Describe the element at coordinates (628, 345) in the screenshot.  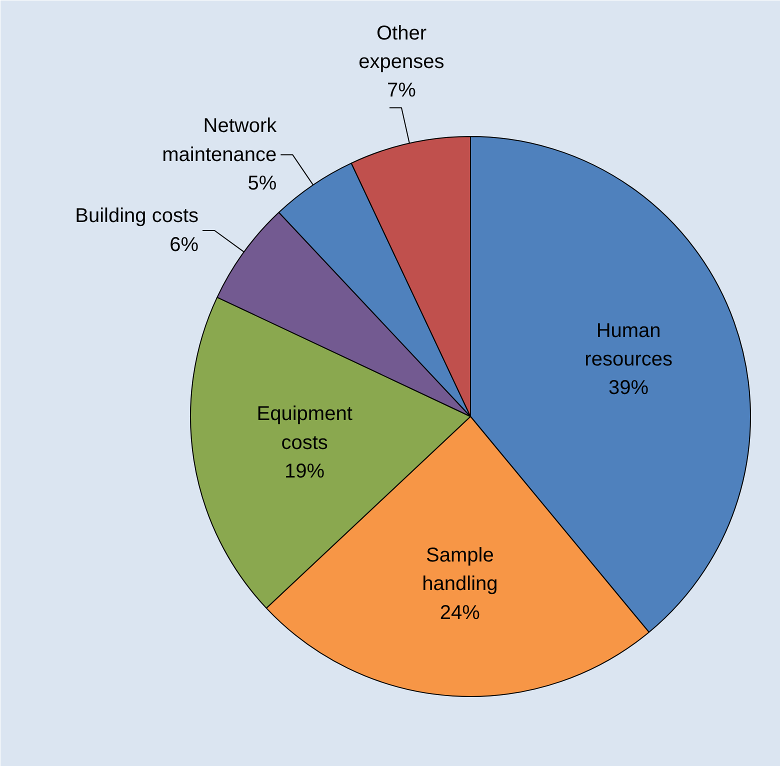
I see `slice-label: Human resources` at that location.